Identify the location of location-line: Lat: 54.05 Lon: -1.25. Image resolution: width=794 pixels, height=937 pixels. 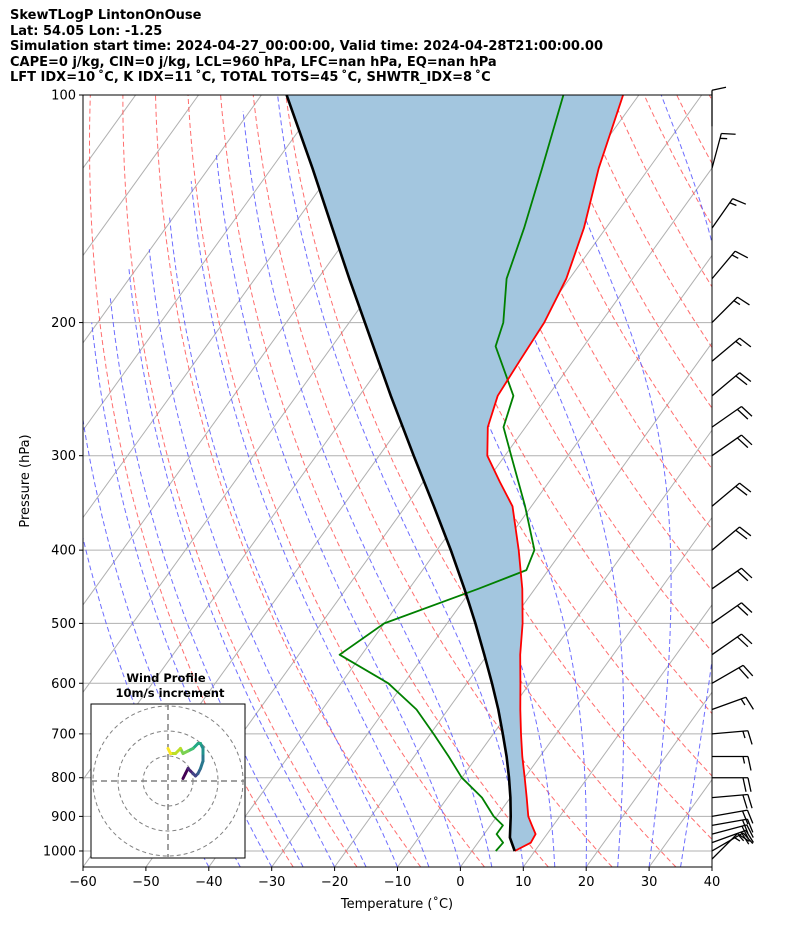
(86, 31).